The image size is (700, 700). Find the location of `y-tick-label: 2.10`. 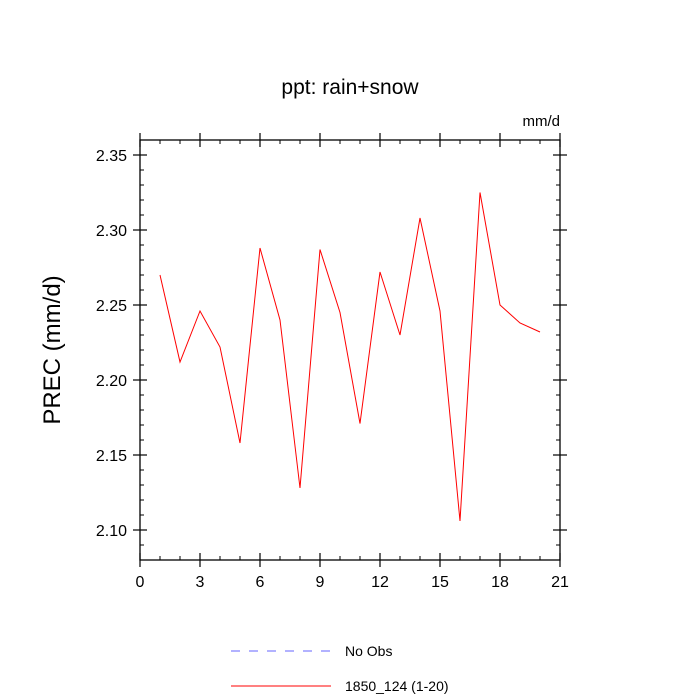

y-tick-label: 2.10 is located at coordinates (111, 531).